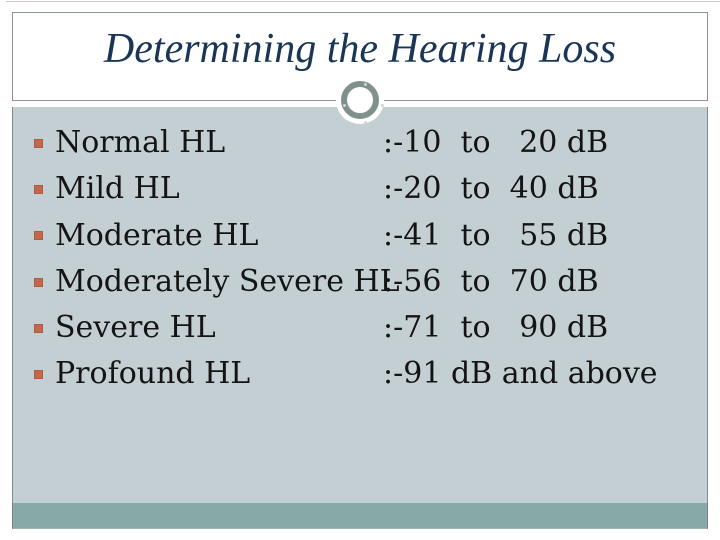 The width and height of the screenshot is (720, 540). What do you see at coordinates (496, 235) in the screenshot?
I see `item-range: :-41 to 55 dB` at bounding box center [496, 235].